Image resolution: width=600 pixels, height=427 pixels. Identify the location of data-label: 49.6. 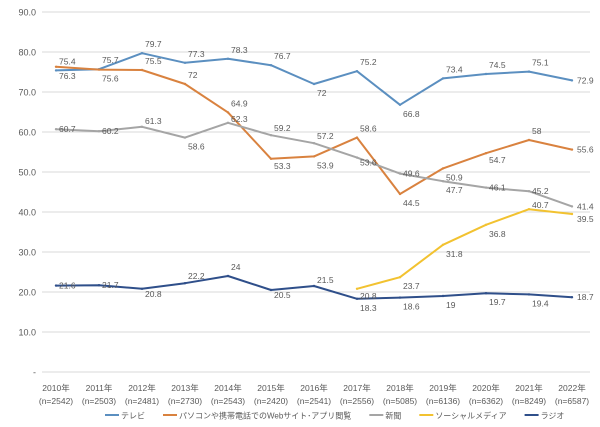
(411, 174).